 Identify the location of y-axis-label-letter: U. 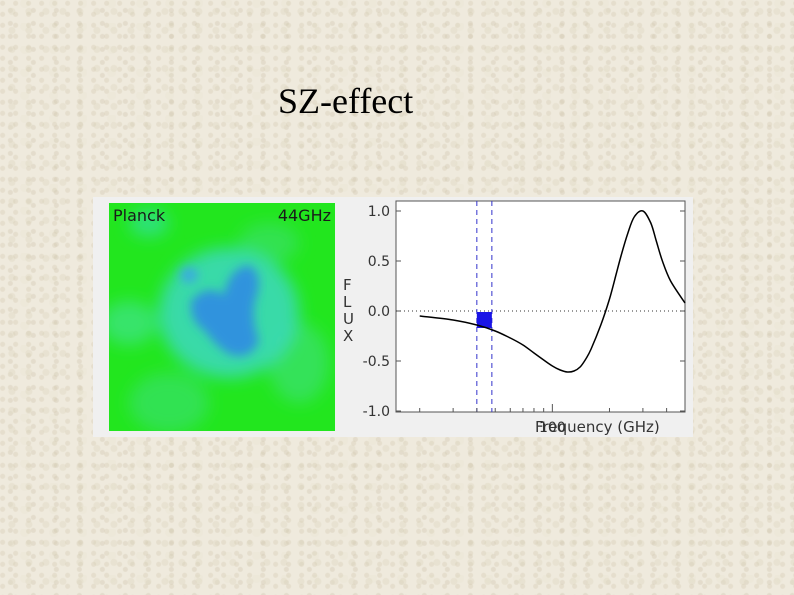
(348, 319).